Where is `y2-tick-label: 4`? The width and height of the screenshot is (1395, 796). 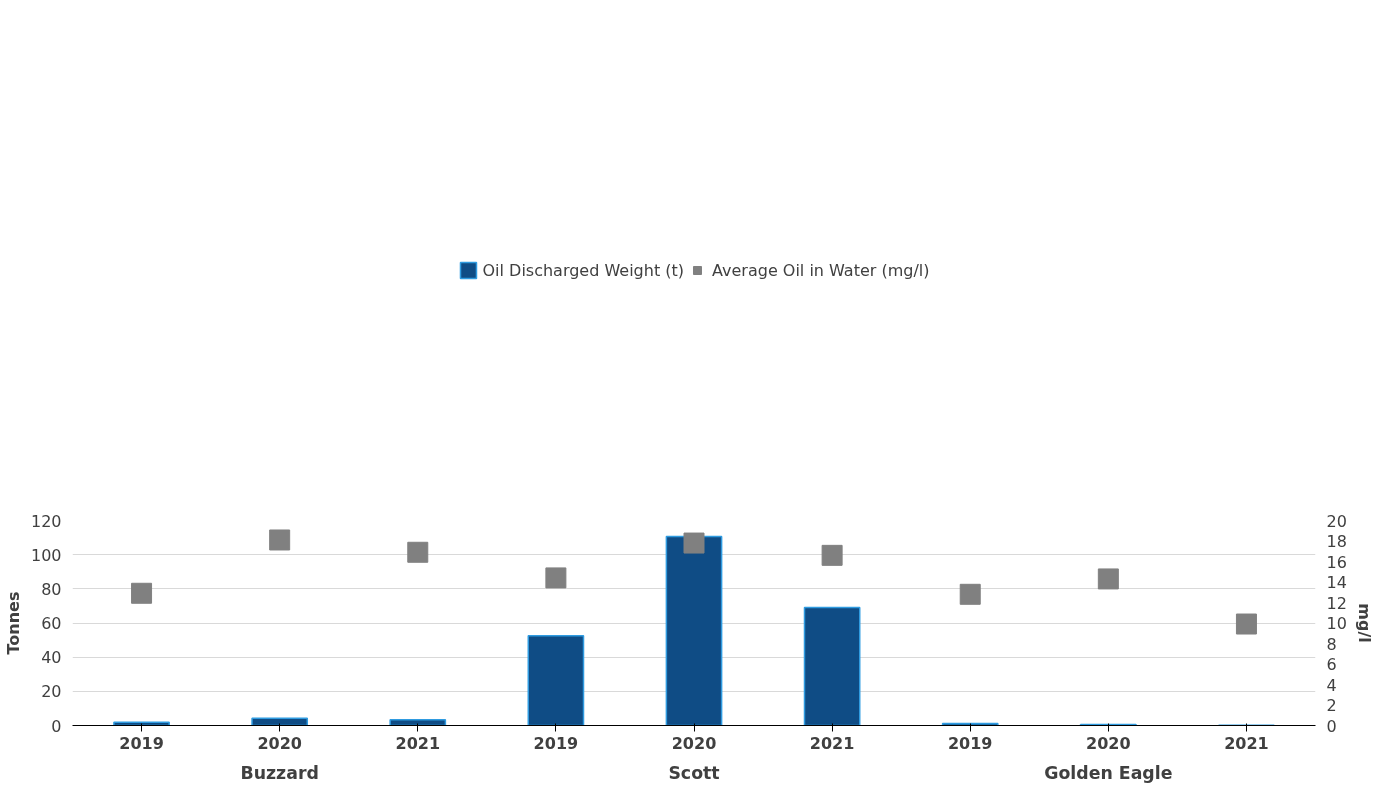
y2-tick-label: 4 is located at coordinates (1331, 685).